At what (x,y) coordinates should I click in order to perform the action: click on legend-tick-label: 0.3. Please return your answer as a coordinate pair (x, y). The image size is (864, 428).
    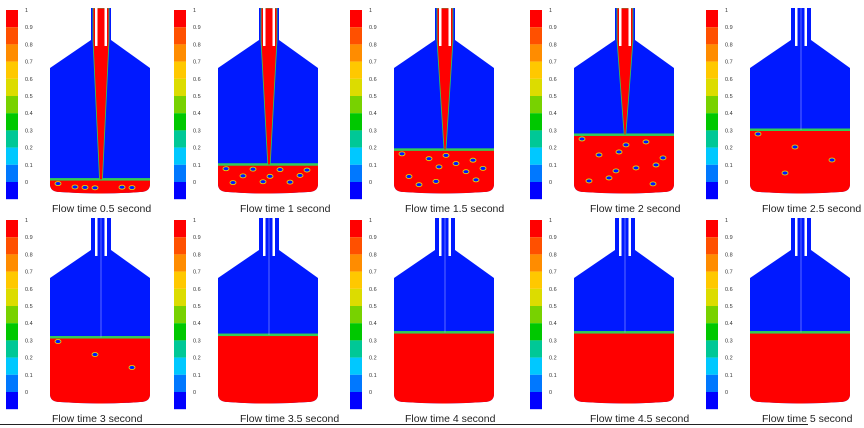
    Looking at the image, I should click on (729, 131).